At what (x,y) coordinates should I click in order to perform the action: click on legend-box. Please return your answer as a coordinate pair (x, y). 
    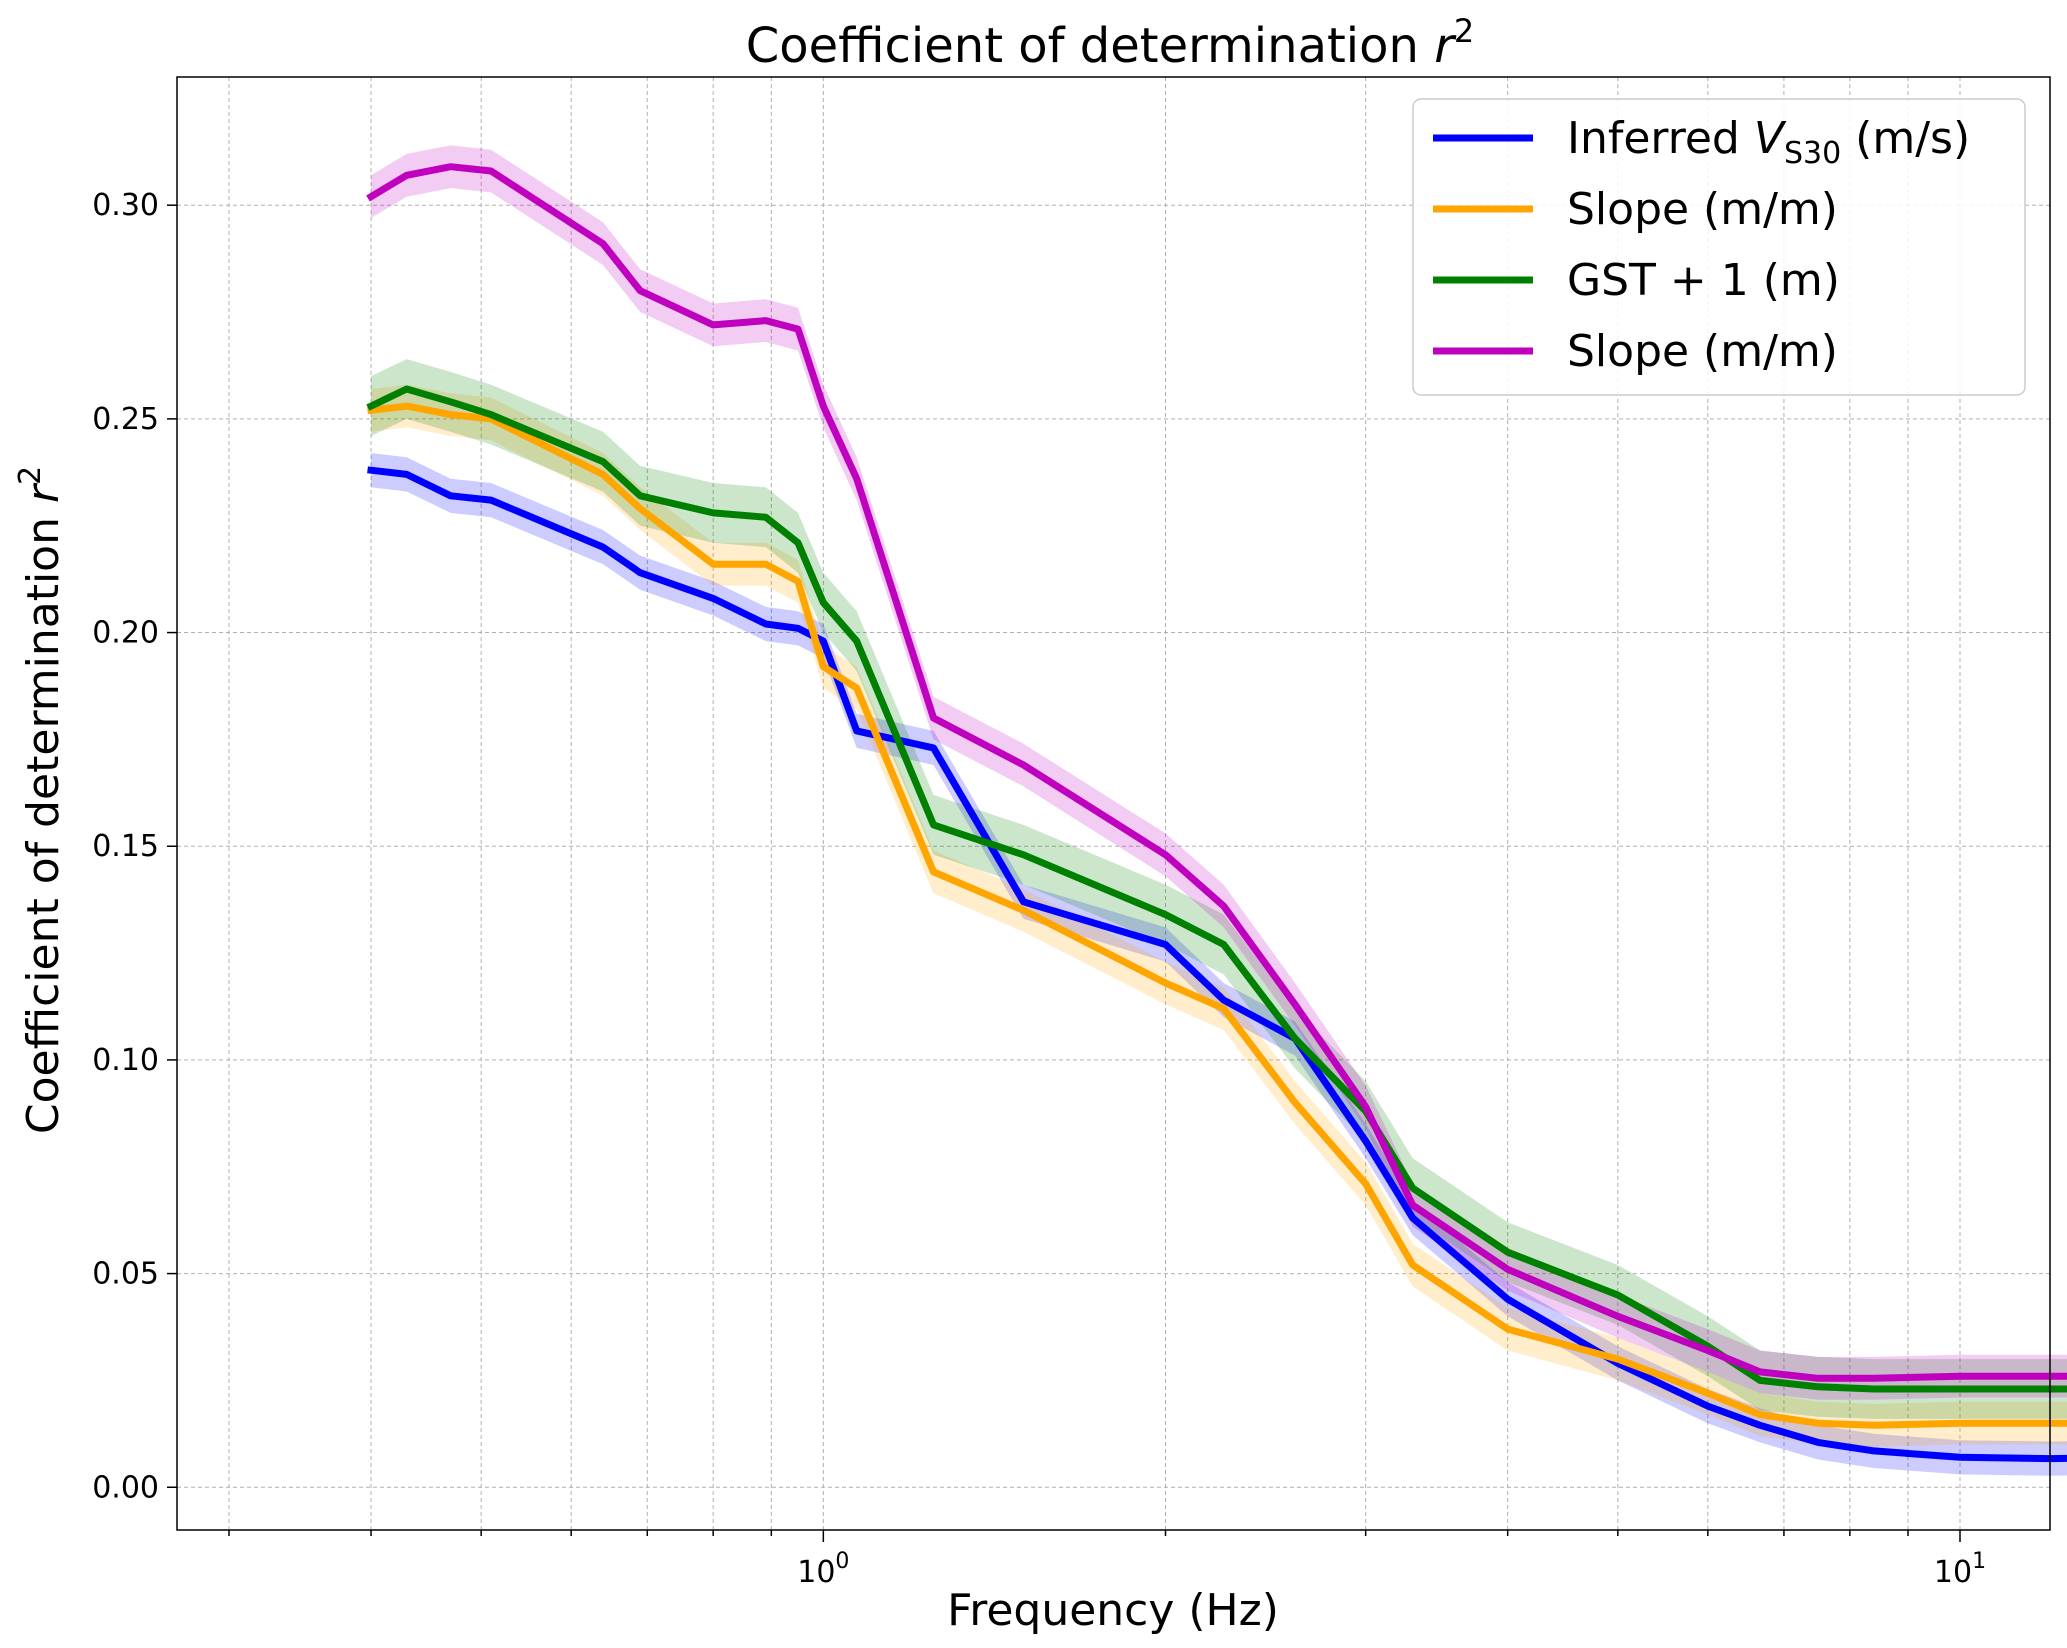
    Looking at the image, I should click on (1719, 247).